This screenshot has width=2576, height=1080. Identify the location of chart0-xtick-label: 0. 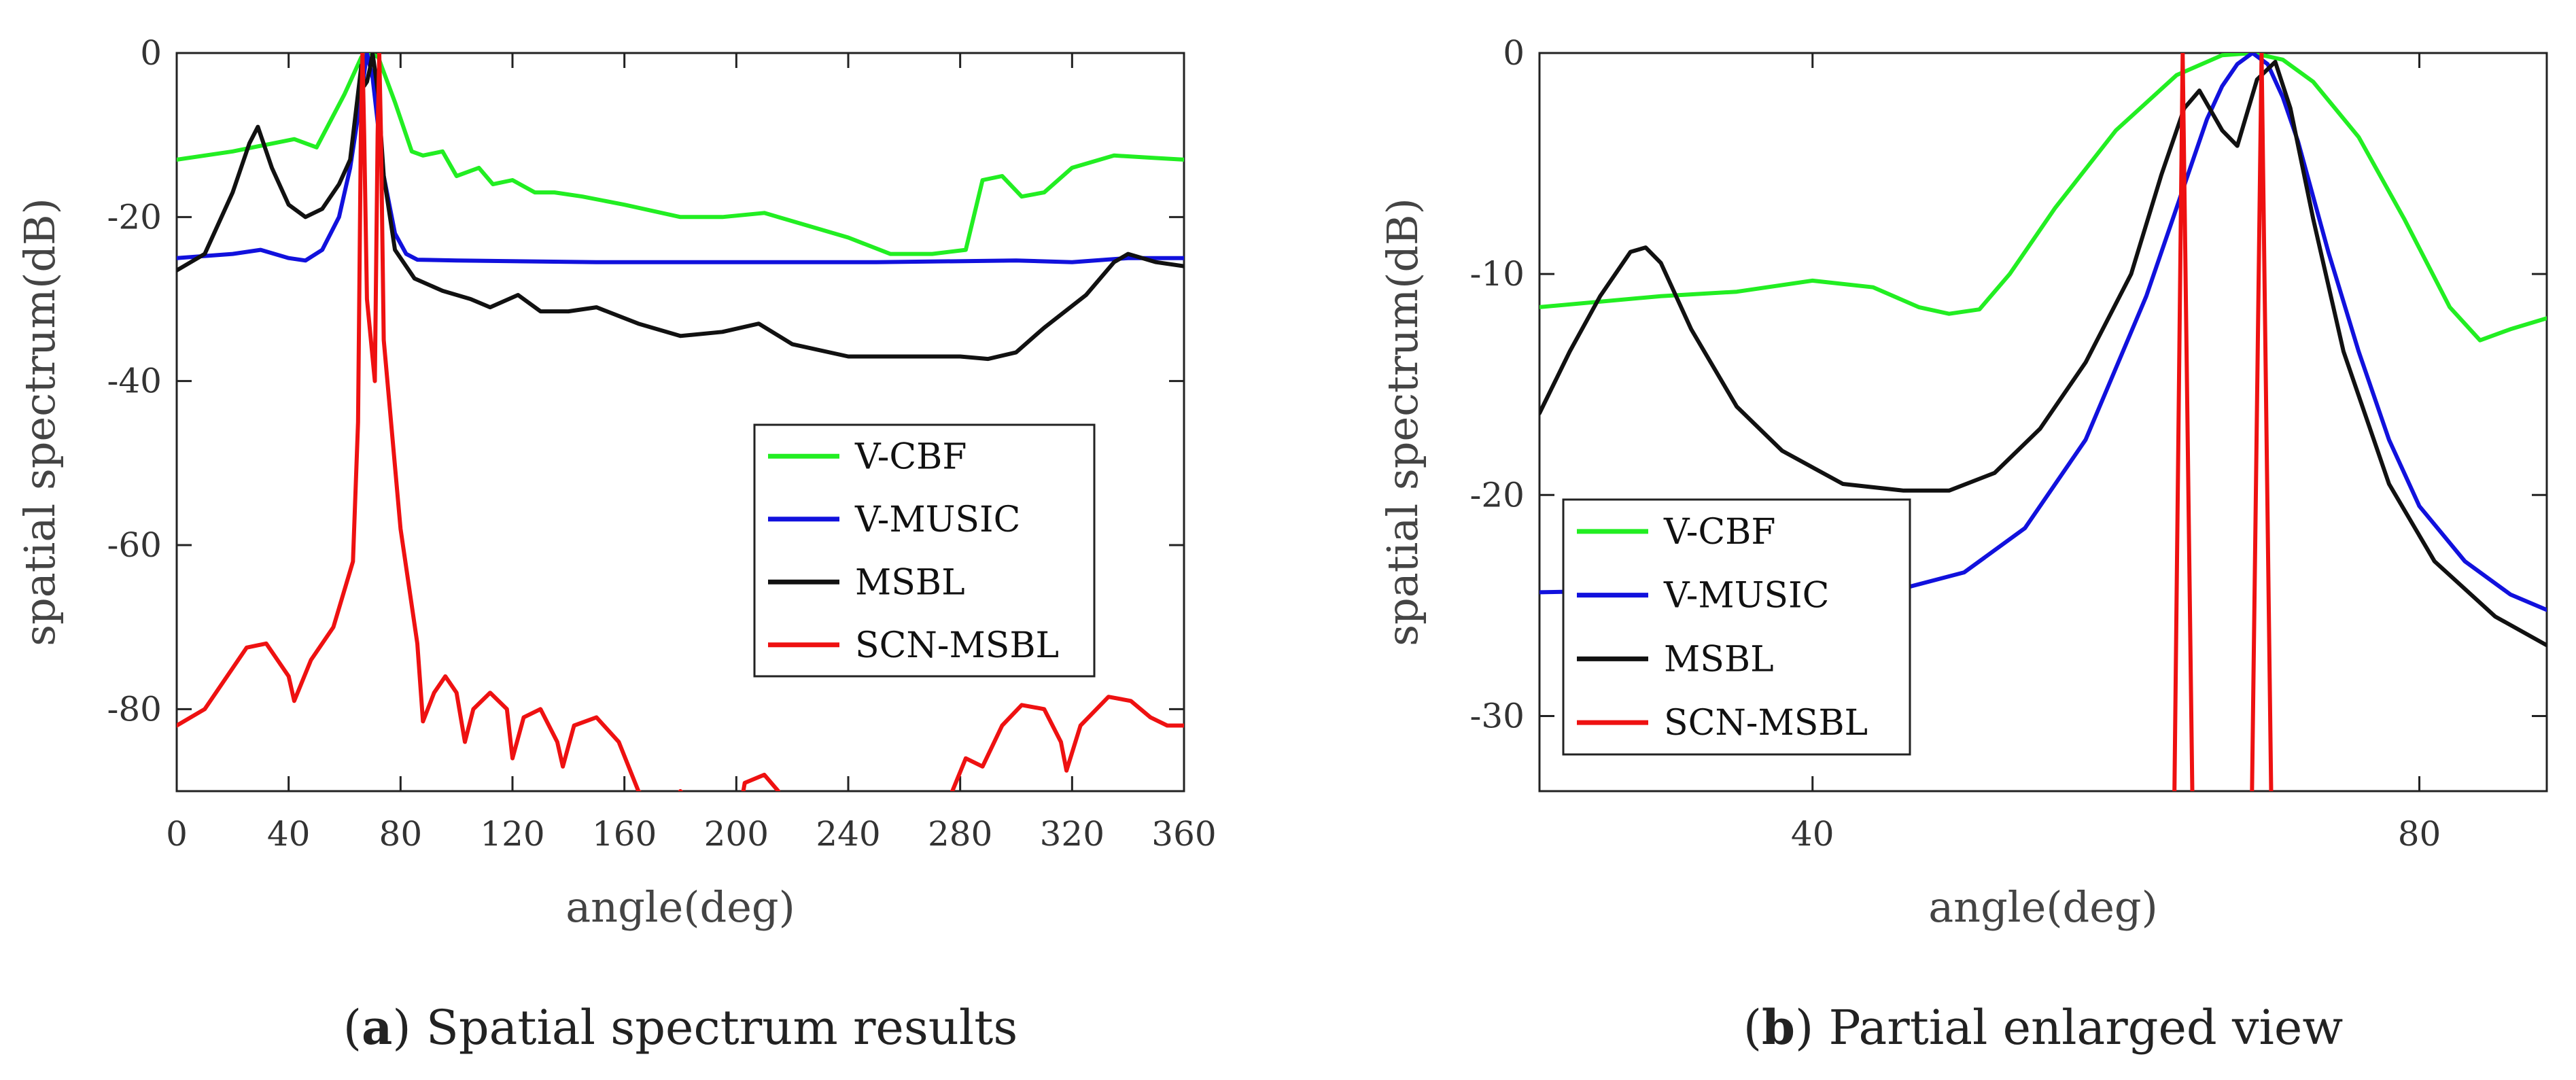
(177, 834).